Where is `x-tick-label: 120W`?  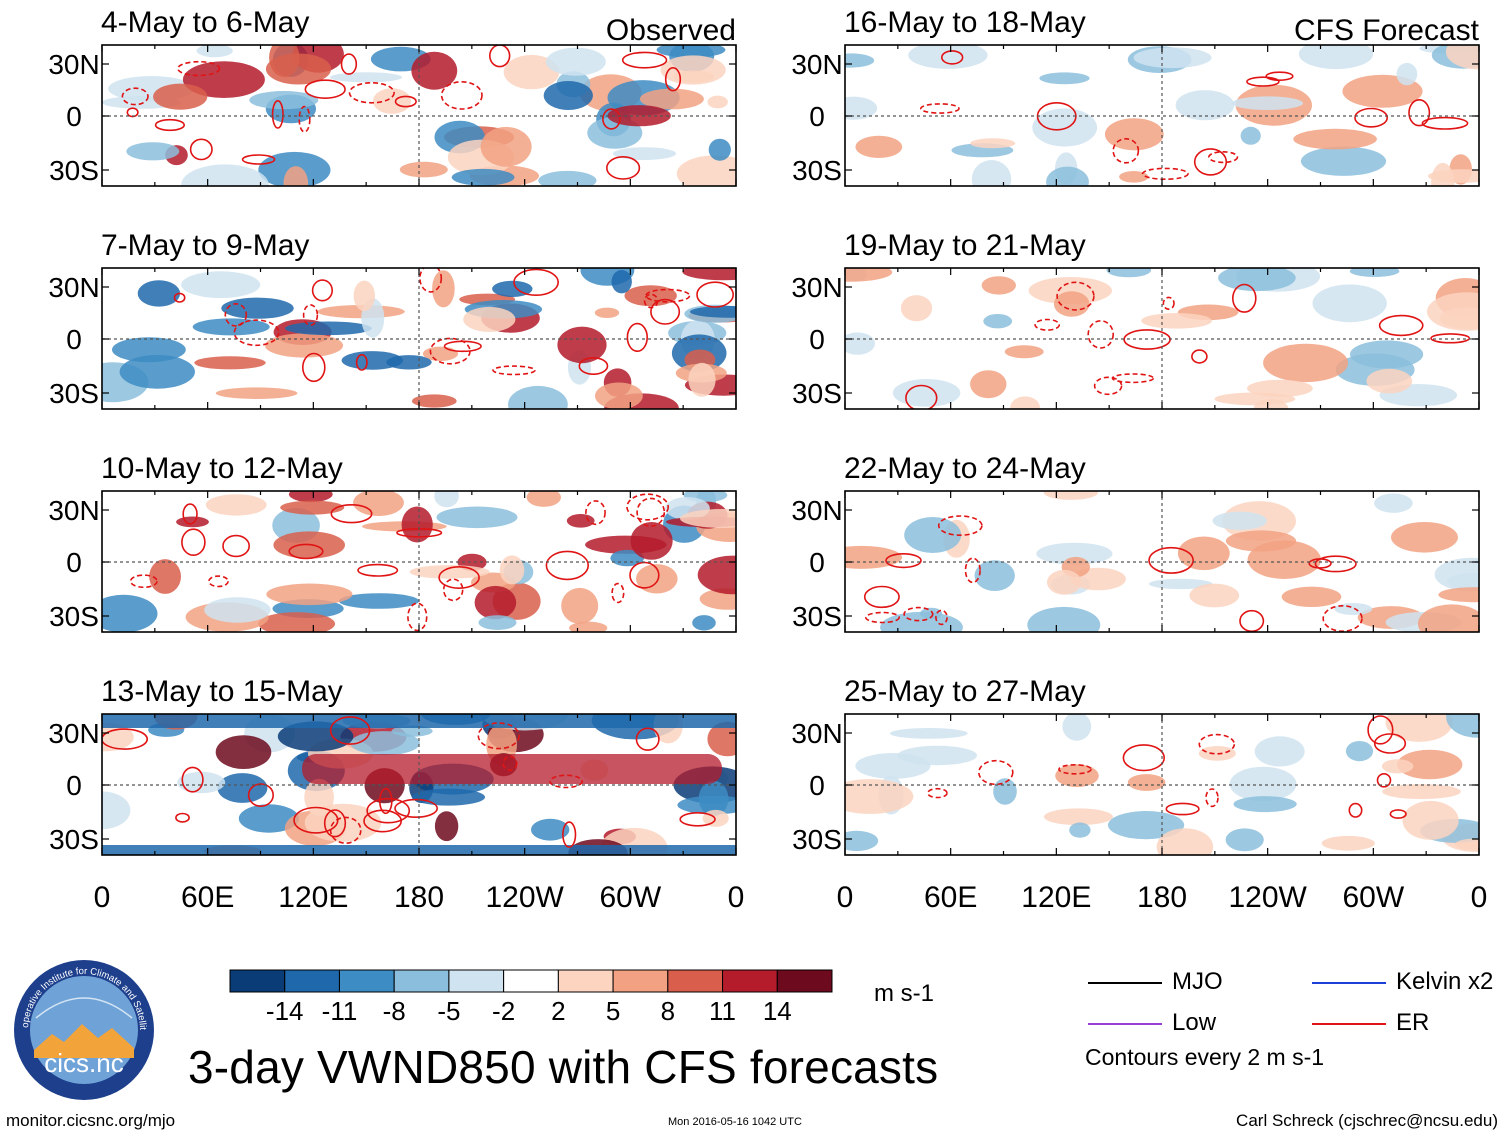
x-tick-label: 120W is located at coordinates (524, 897).